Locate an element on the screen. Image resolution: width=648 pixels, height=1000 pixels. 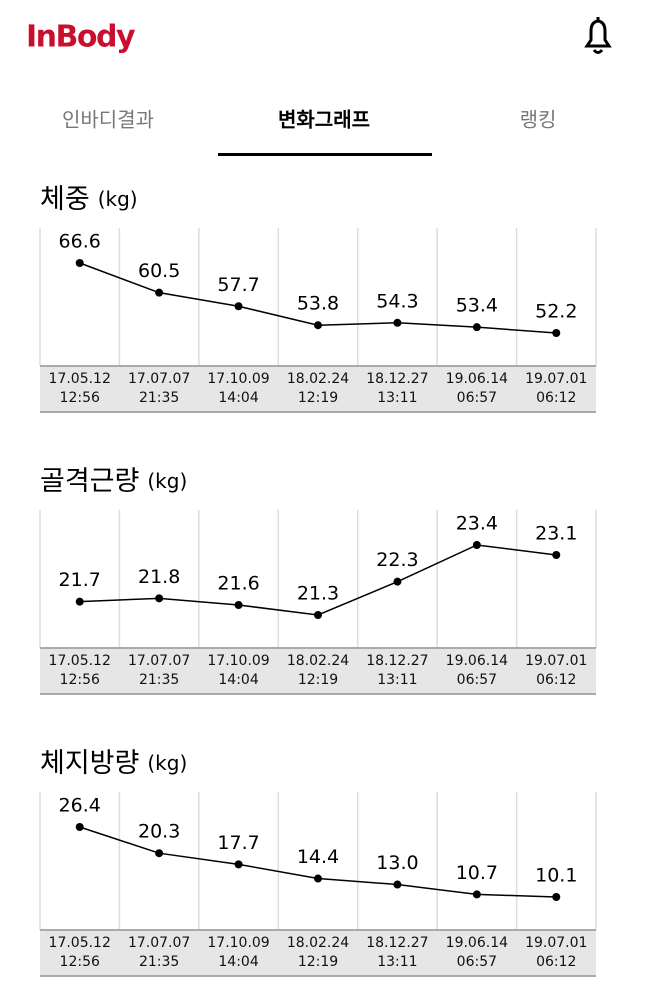
title: 체지방량 is located at coordinates (89, 763).